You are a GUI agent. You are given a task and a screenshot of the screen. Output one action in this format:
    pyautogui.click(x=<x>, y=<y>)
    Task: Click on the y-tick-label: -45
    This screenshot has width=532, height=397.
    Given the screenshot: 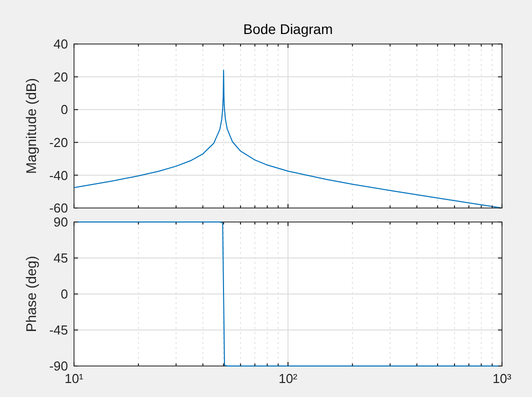 What is the action you would take?
    pyautogui.click(x=58, y=330)
    